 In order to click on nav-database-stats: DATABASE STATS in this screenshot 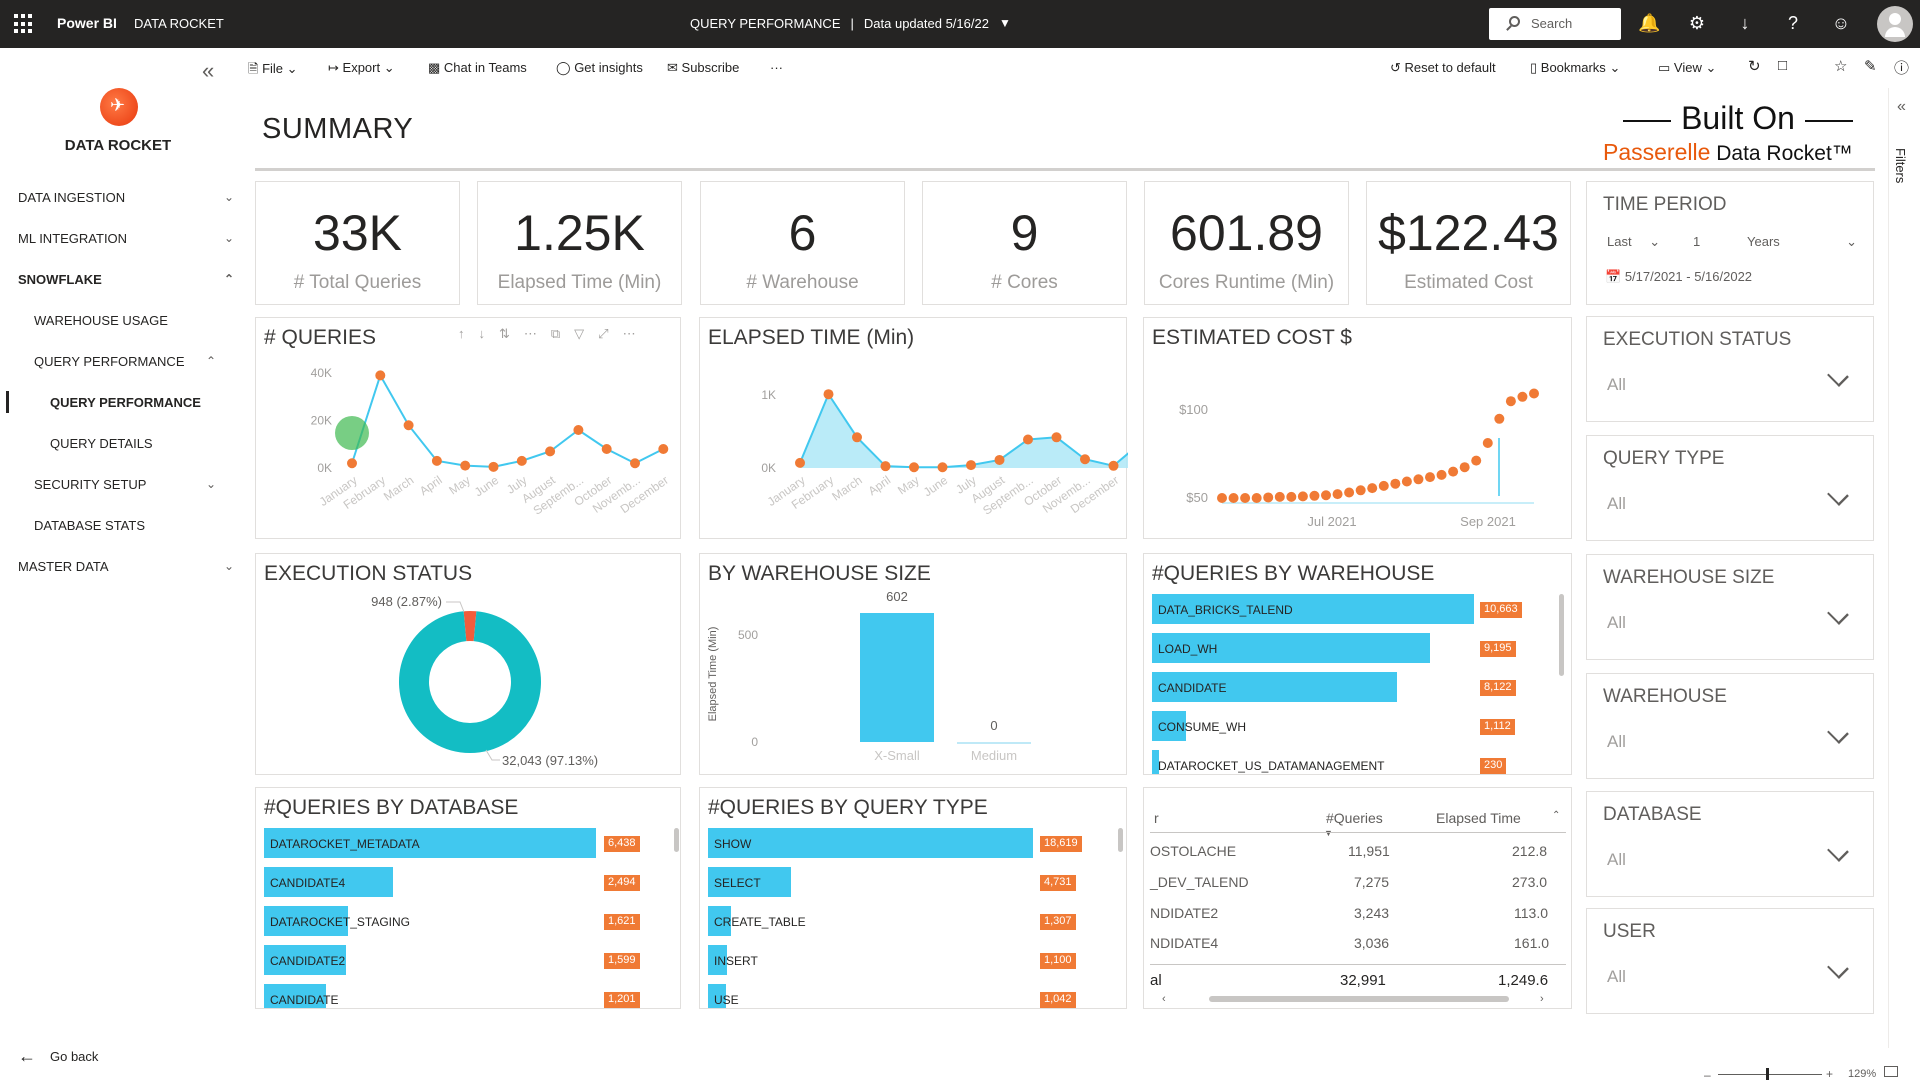, I will do `click(89, 525)`.